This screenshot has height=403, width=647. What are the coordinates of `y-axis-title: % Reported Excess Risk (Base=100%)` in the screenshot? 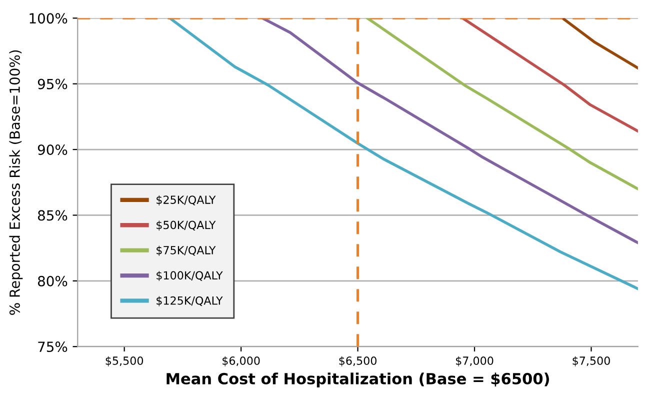 It's located at (16, 182).